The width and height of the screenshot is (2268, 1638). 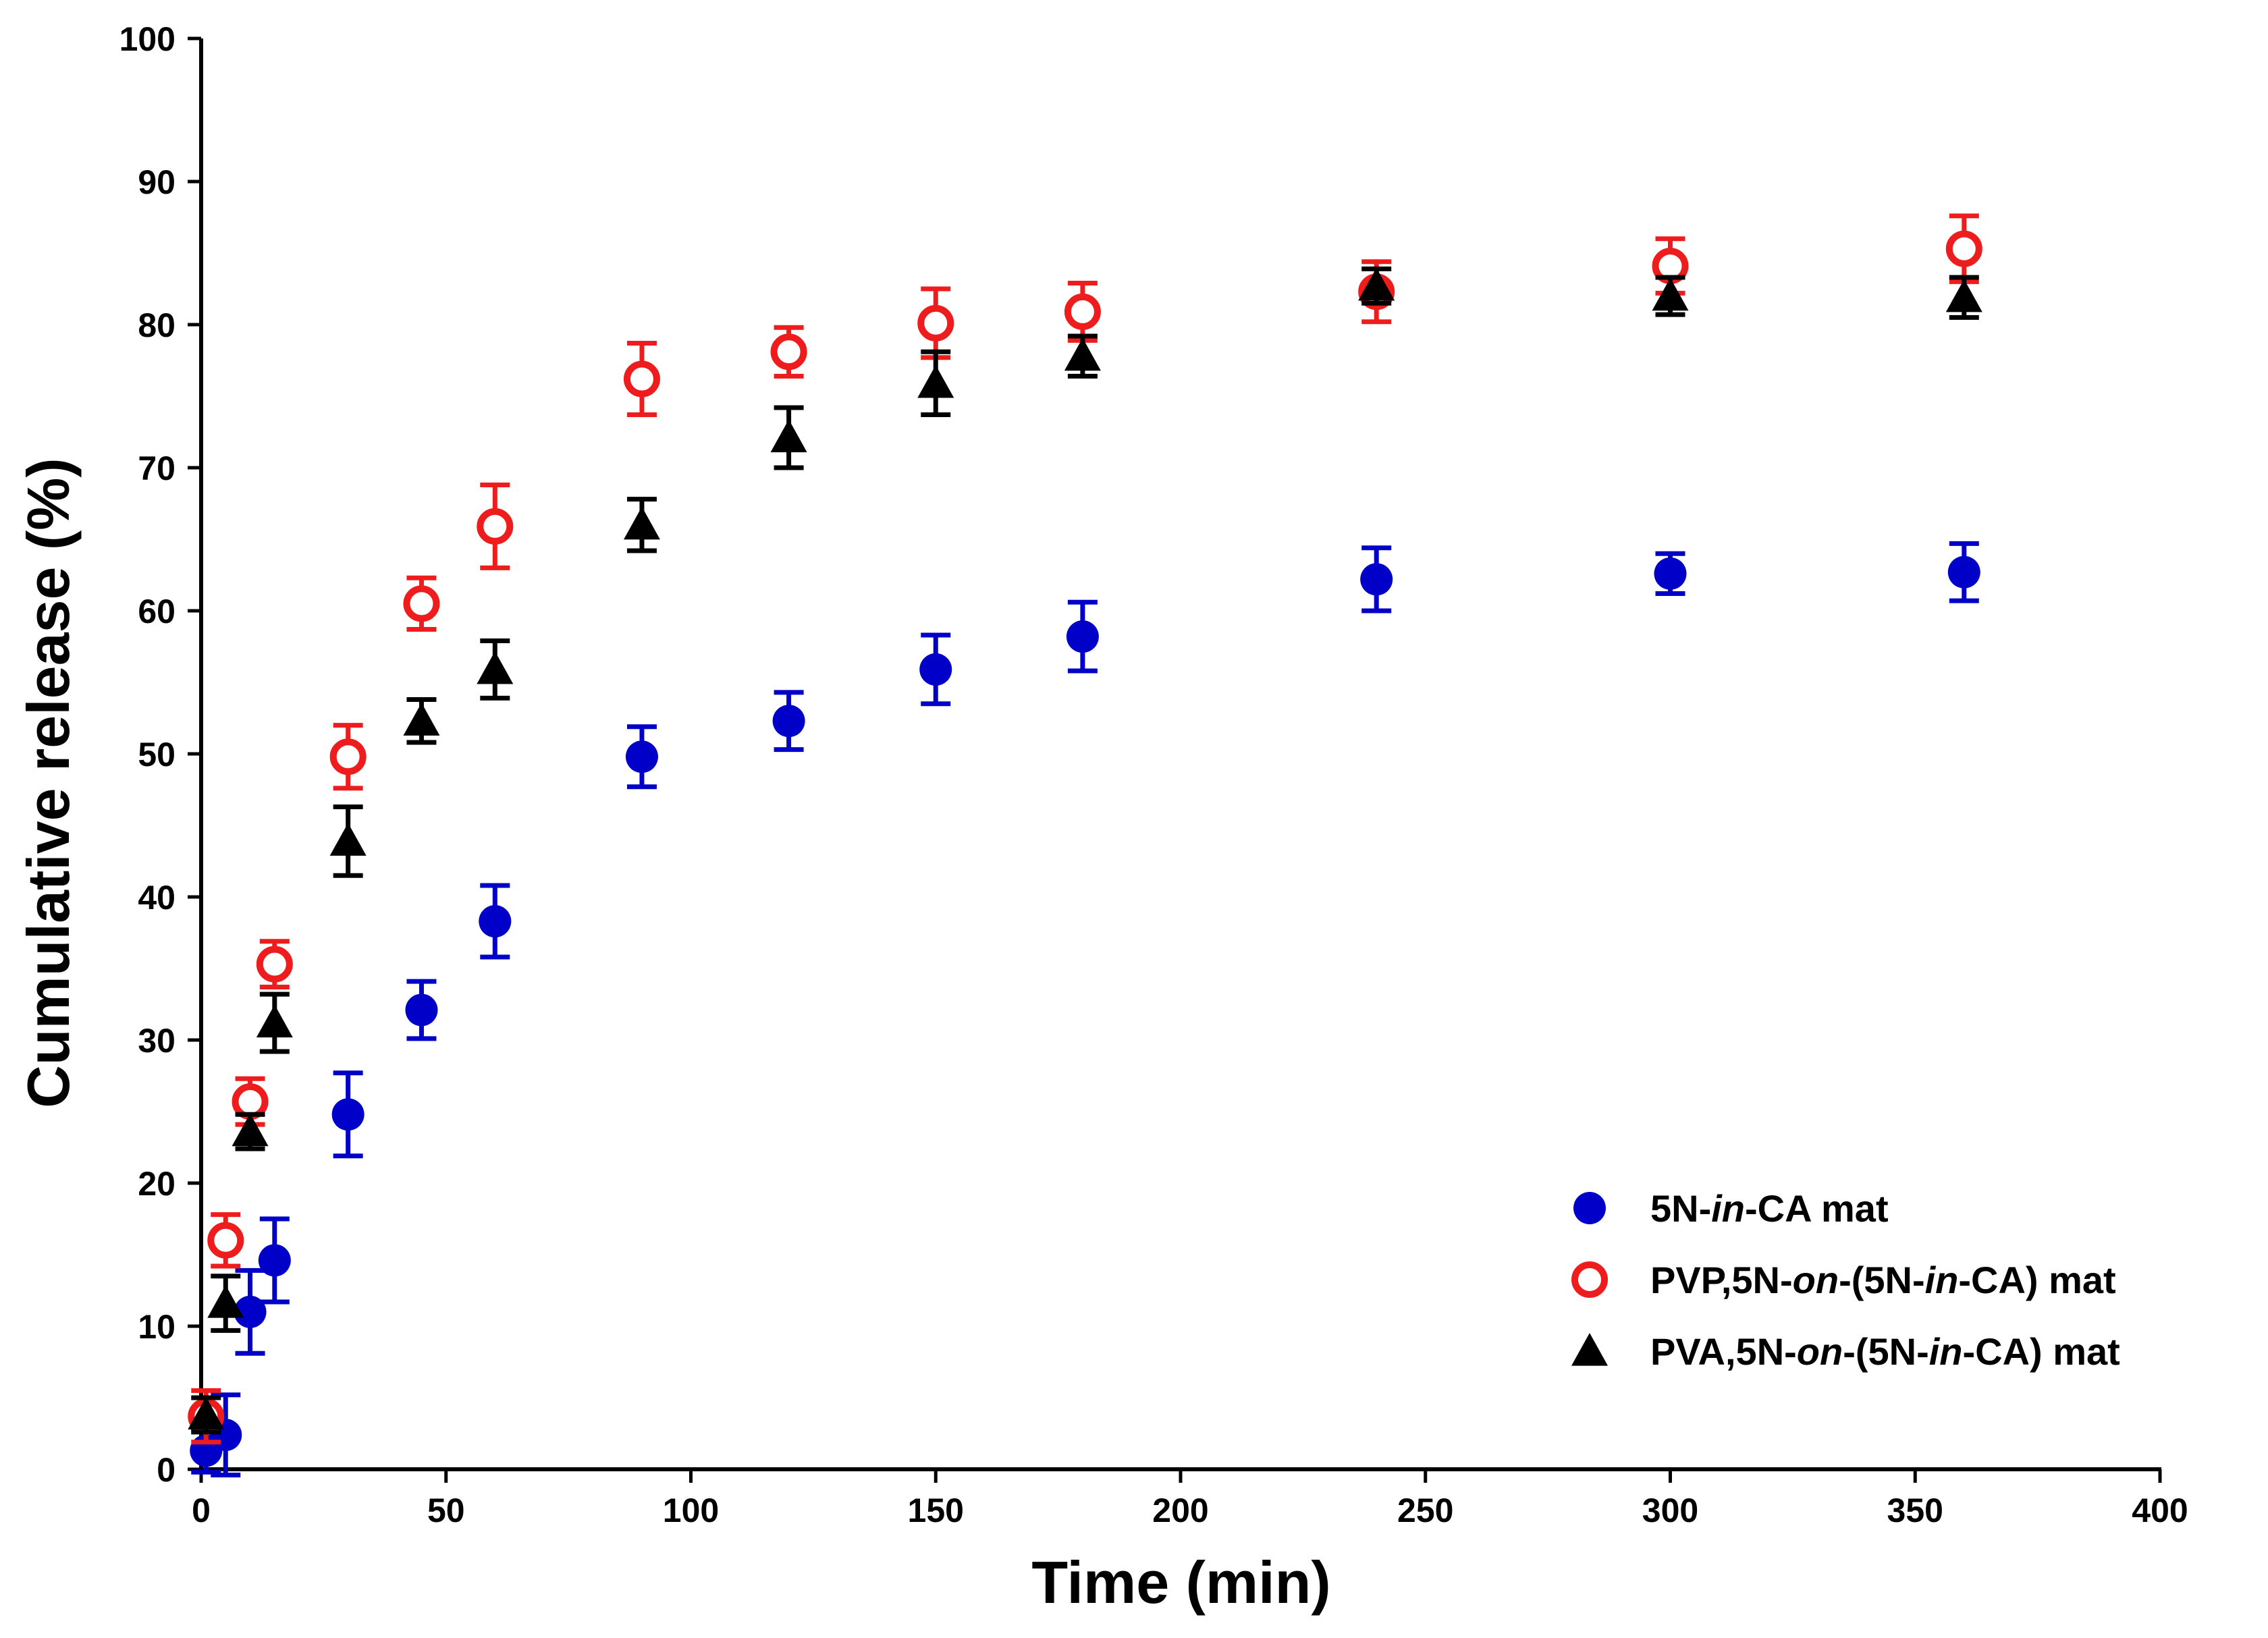 I want to click on y-tick-label: 20, so click(x=157, y=1184).